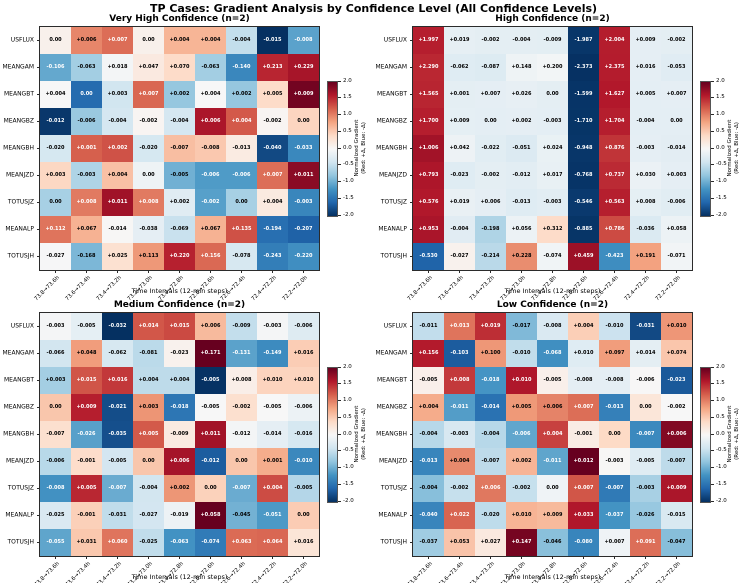  I want to click on heatmap-cell: +2.290, so click(428, 67).